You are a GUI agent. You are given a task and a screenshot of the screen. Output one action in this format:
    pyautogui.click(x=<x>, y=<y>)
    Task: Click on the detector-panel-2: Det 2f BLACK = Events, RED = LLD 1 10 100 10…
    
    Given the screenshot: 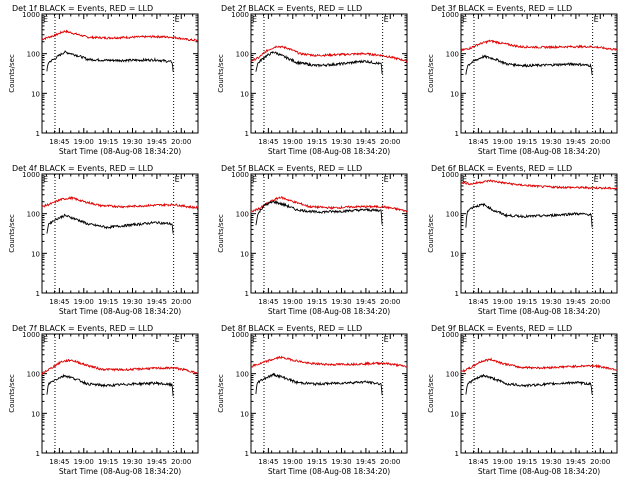 What is the action you would take?
    pyautogui.click(x=312, y=80)
    